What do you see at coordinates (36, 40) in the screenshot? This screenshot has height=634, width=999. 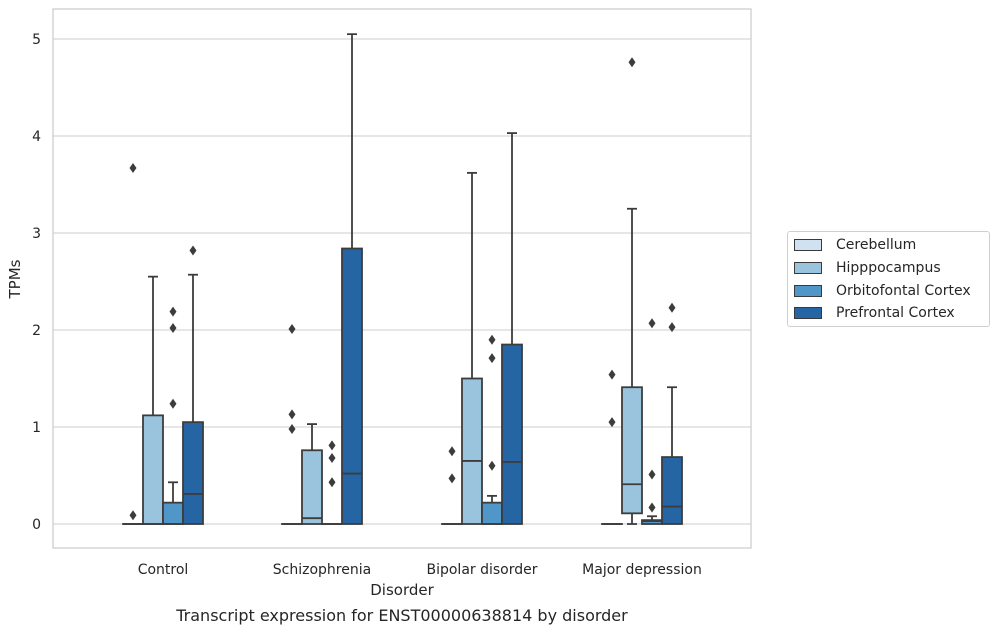 I see `y-tick-label: 5` at bounding box center [36, 40].